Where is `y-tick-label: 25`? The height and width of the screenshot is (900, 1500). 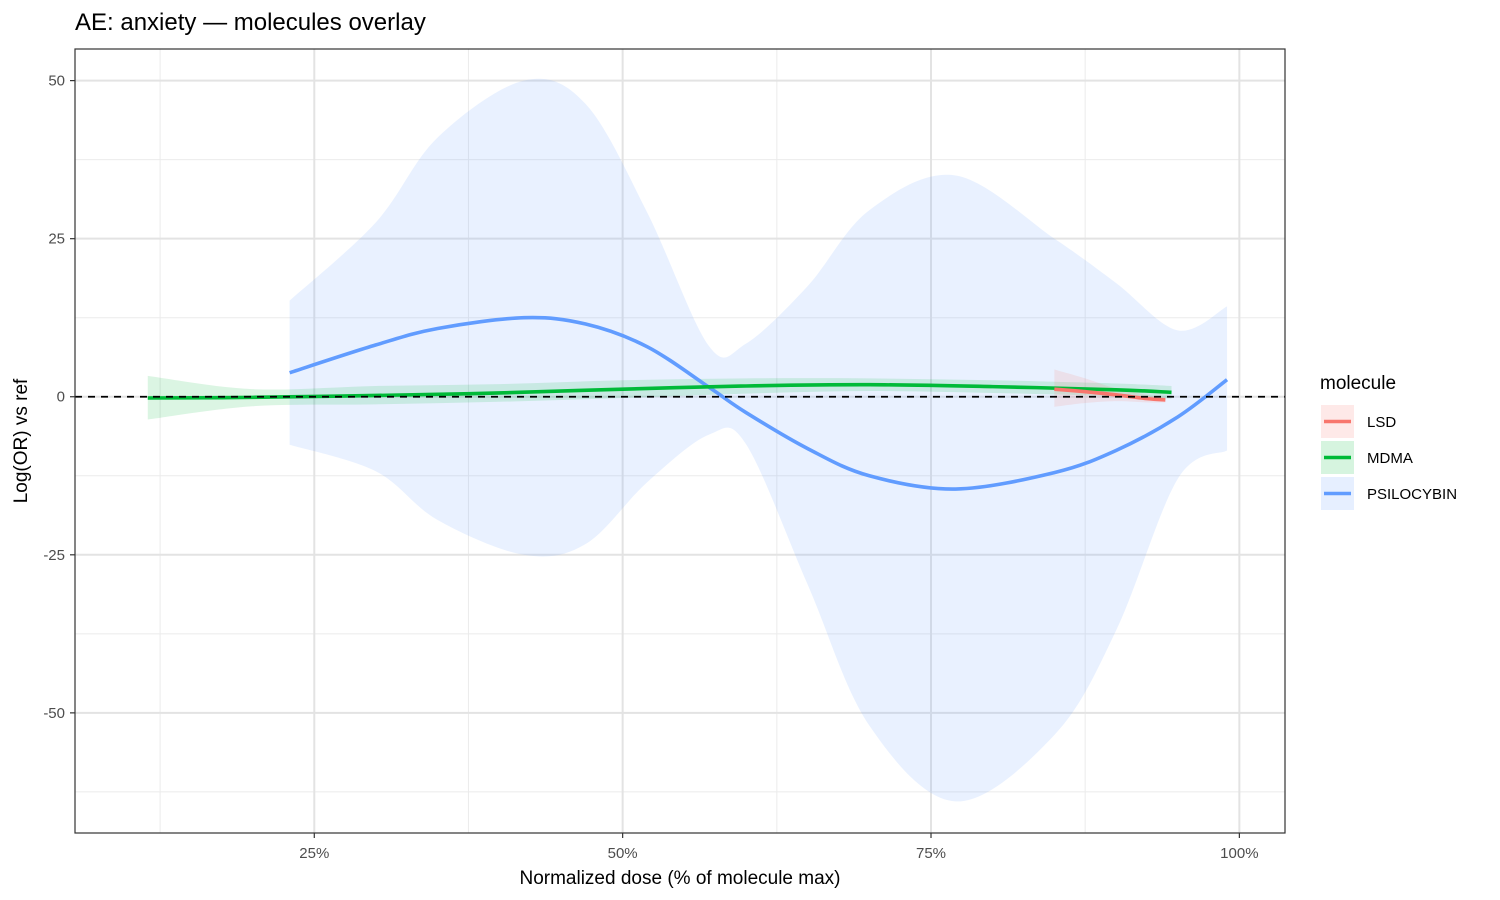 y-tick-label: 25 is located at coordinates (56, 239).